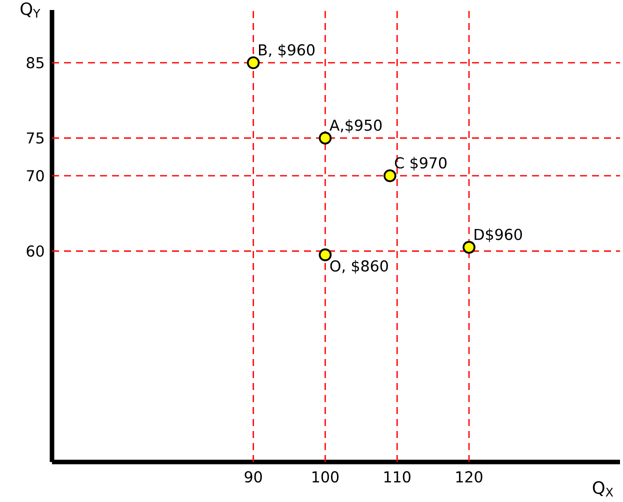  I want to click on annotation: D$960, so click(498, 235).